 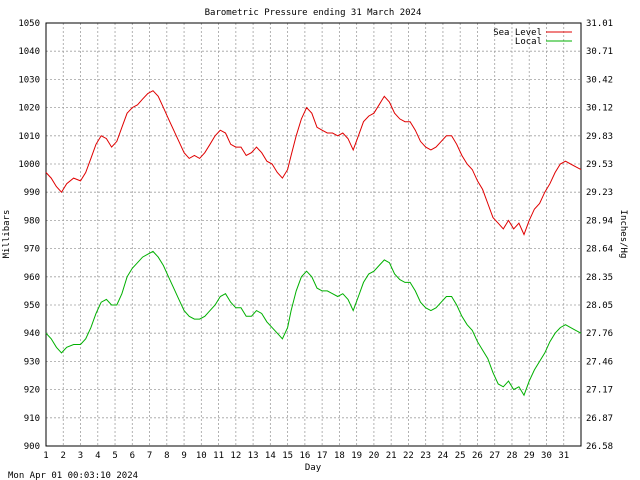 What do you see at coordinates (32, 334) in the screenshot?
I see `y-tick-label: 940` at bounding box center [32, 334].